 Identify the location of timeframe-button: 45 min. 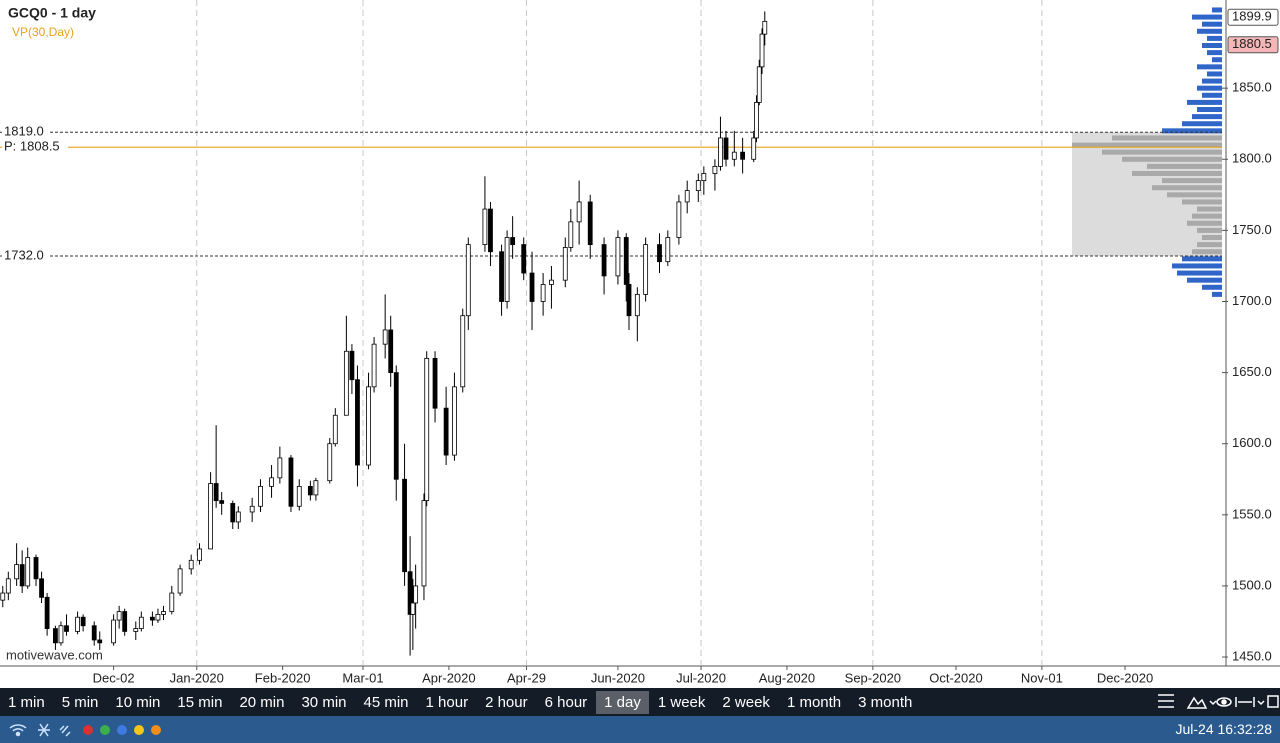
(386, 702).